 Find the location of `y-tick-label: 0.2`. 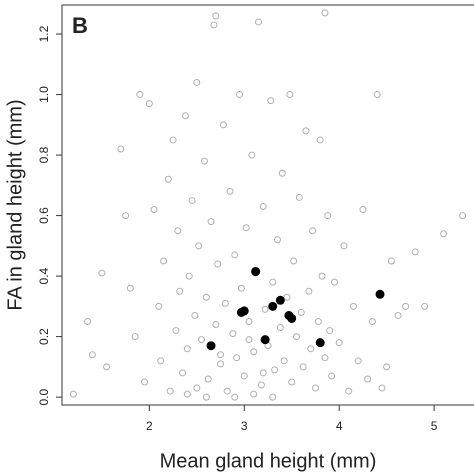

y-tick-label: 0.2 is located at coordinates (44, 336).